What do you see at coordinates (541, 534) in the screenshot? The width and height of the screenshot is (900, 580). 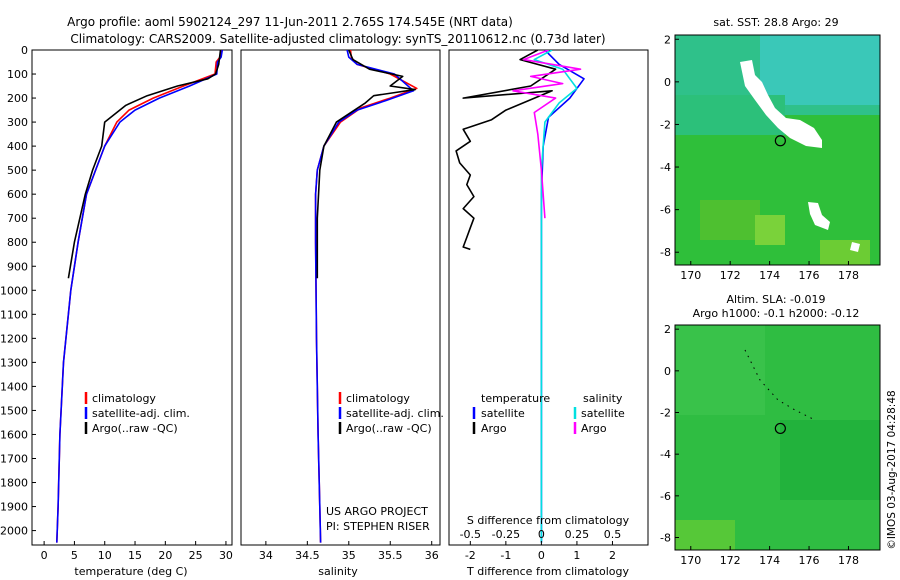 I see `x-tick-label-secondary: 0` at bounding box center [541, 534].